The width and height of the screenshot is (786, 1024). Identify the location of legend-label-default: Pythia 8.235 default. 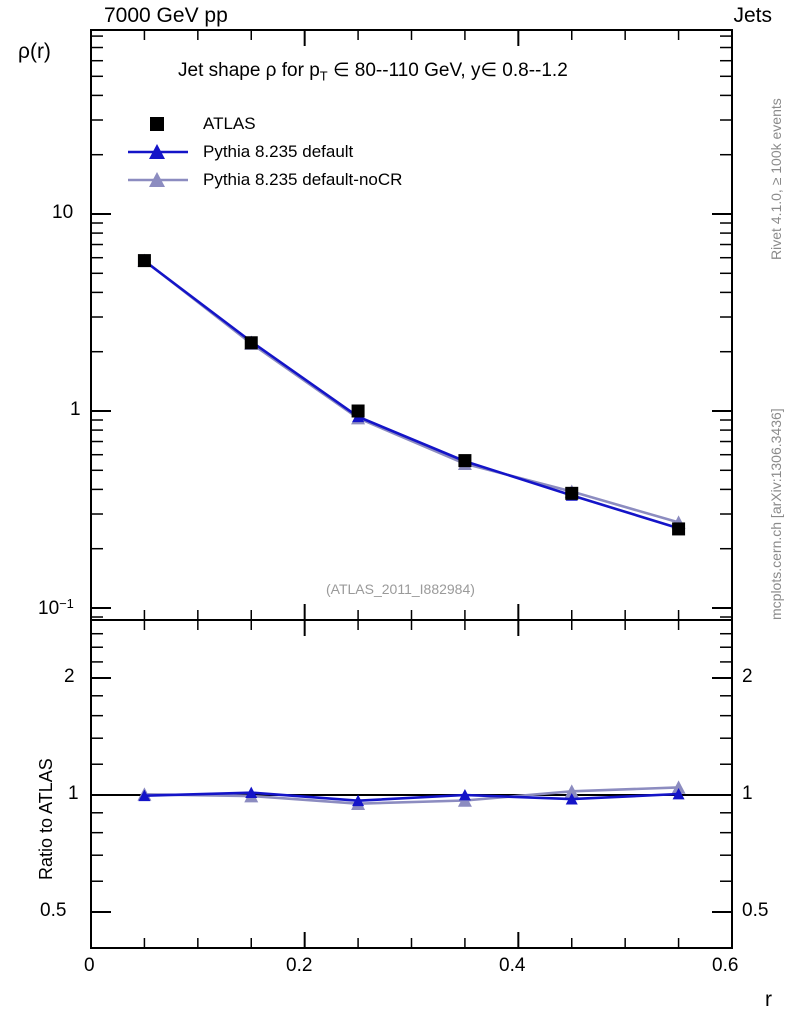
(278, 151).